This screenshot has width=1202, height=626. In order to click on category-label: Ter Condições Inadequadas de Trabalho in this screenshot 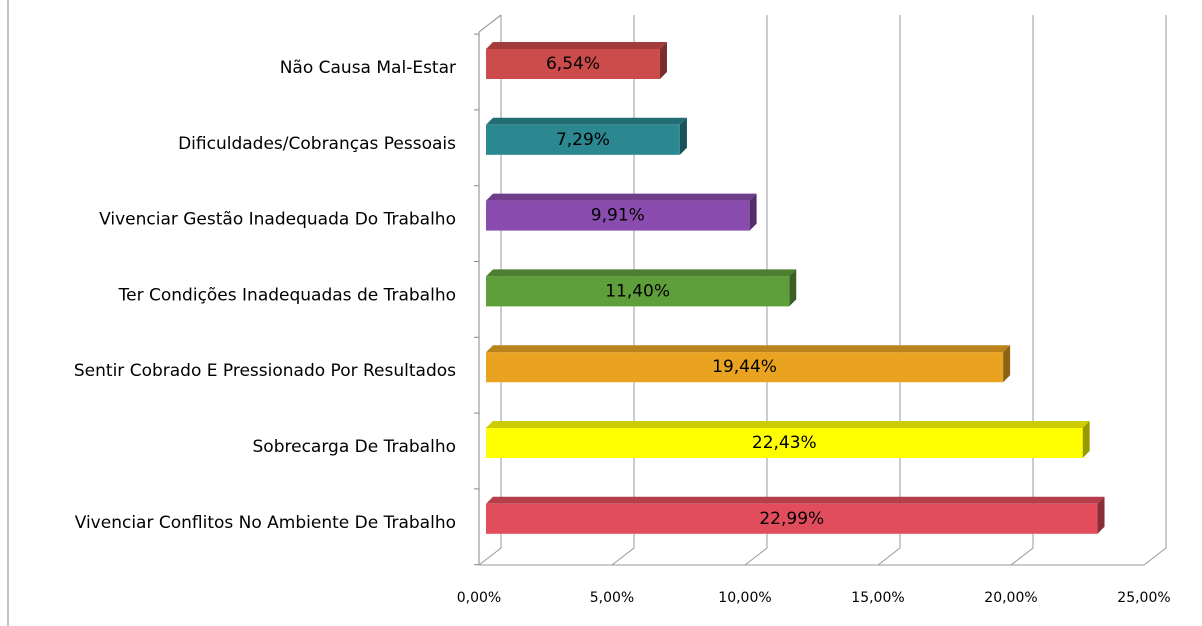, I will do `click(287, 295)`.